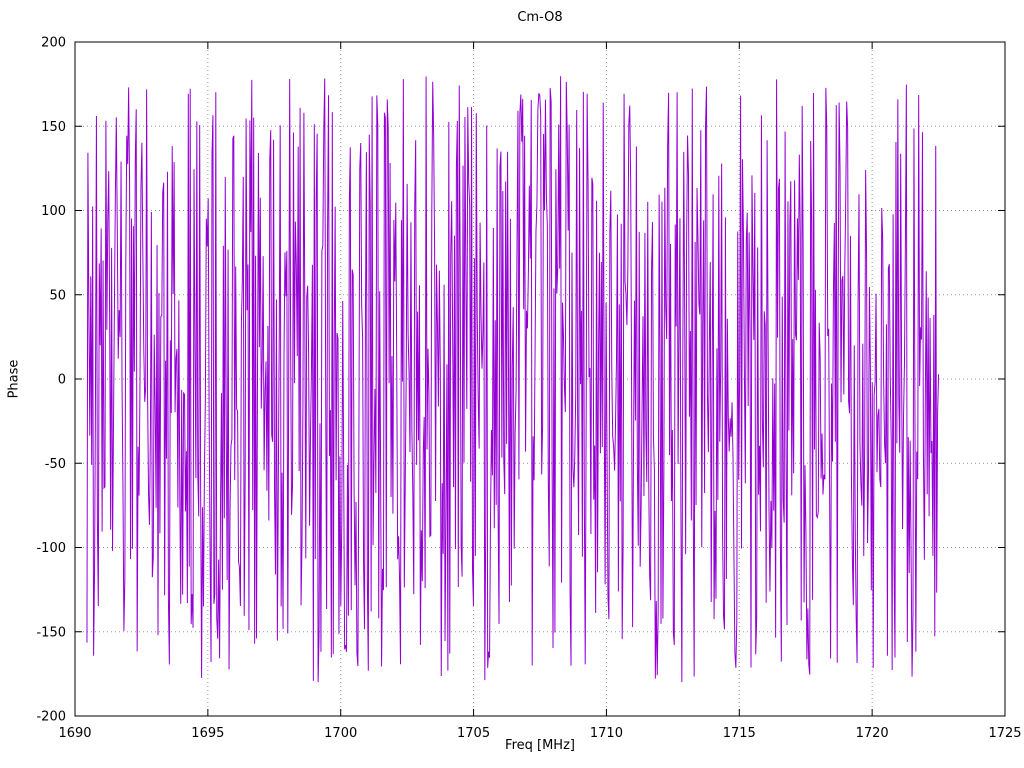  What do you see at coordinates (53, 127) in the screenshot?
I see `y-tick-label: 150` at bounding box center [53, 127].